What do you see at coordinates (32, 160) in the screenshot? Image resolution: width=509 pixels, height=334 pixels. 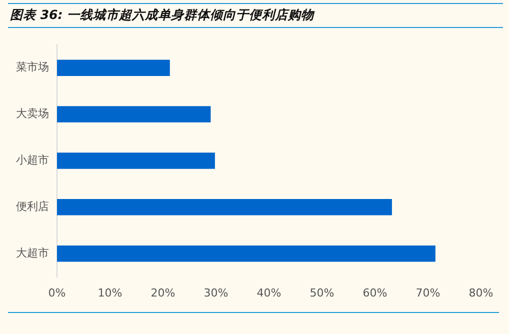 I see `y-tick-label: 小超市` at bounding box center [32, 160].